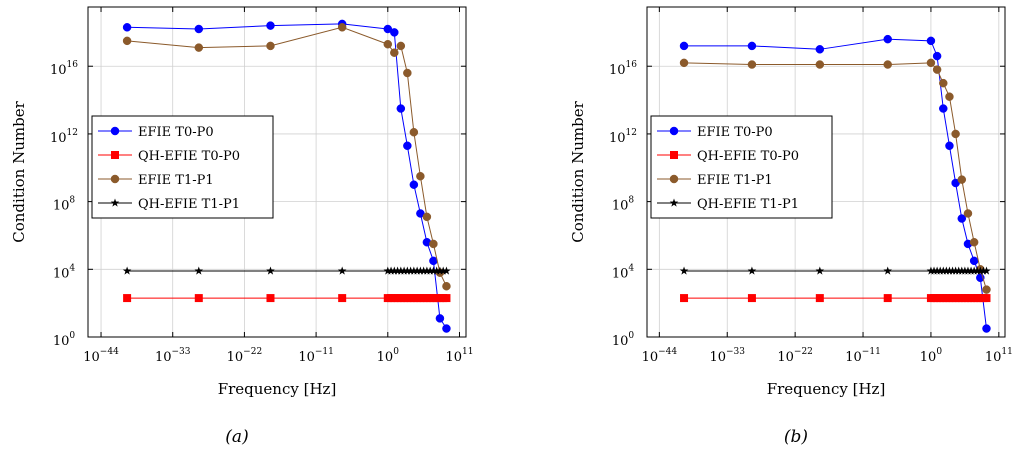 The image size is (1020, 462). I want to click on y-tick-label: 10¹², so click(623, 137).